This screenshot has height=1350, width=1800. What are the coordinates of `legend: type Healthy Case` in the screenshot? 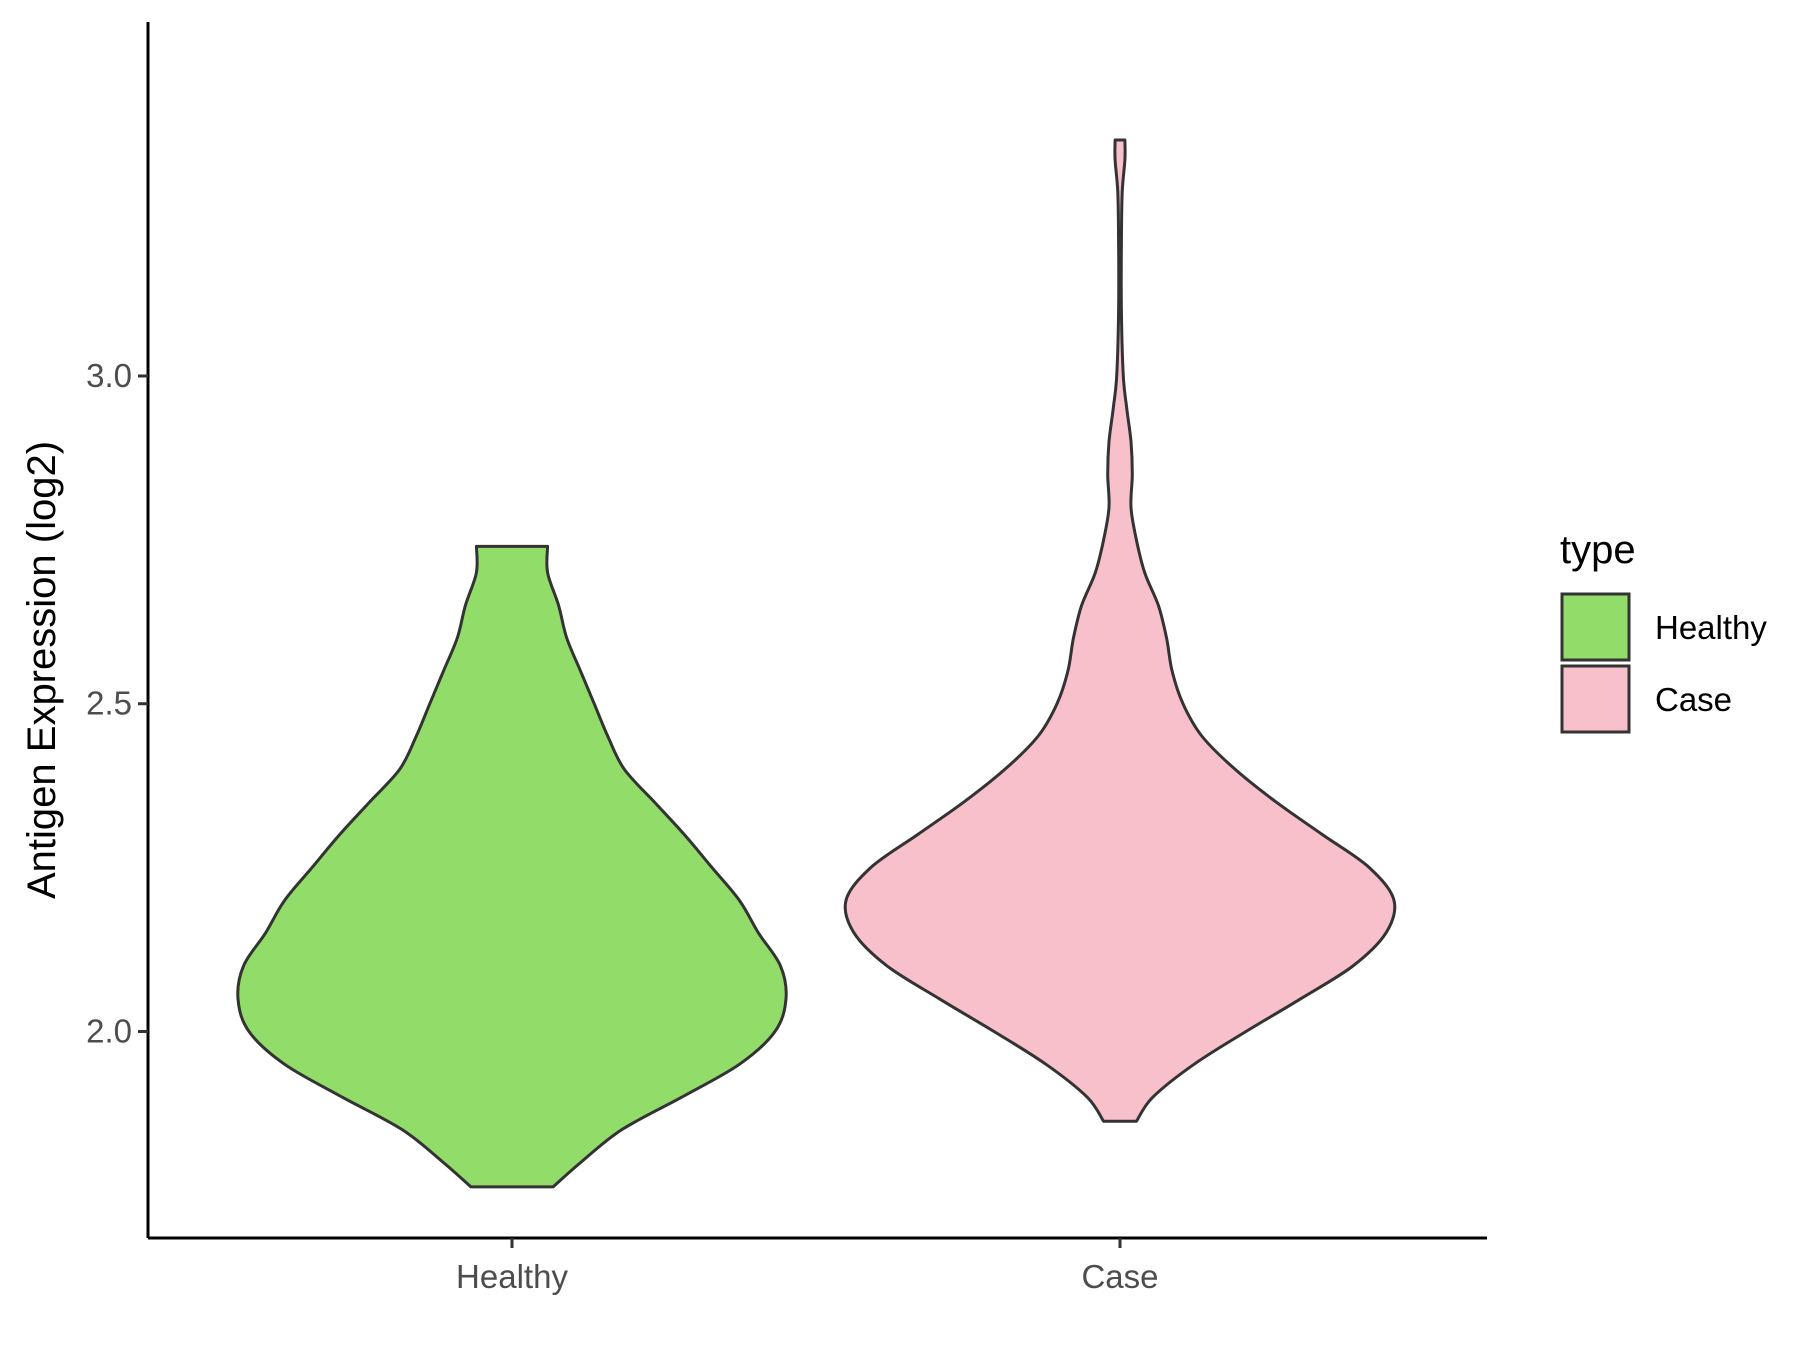 It's located at (1663, 631).